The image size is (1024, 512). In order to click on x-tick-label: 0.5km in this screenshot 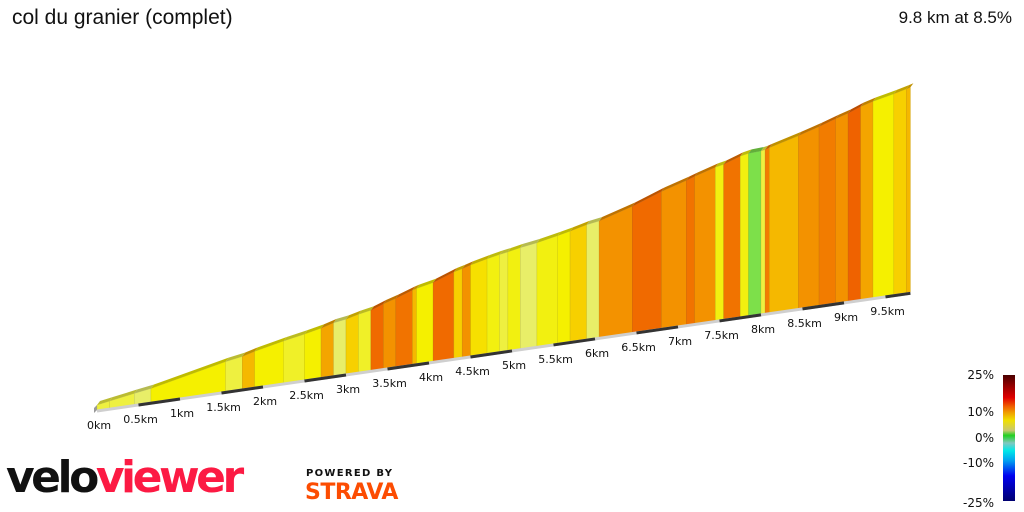, I will do `click(140, 419)`.